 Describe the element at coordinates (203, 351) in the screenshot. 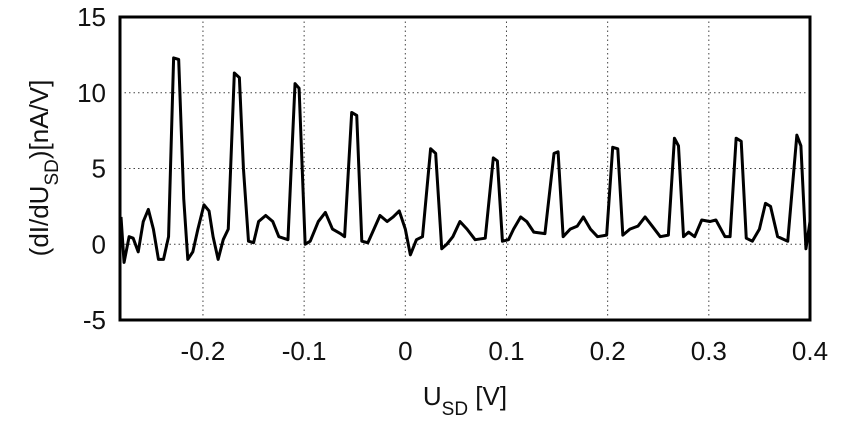

I see `x-tick-label: -0.2` at that location.